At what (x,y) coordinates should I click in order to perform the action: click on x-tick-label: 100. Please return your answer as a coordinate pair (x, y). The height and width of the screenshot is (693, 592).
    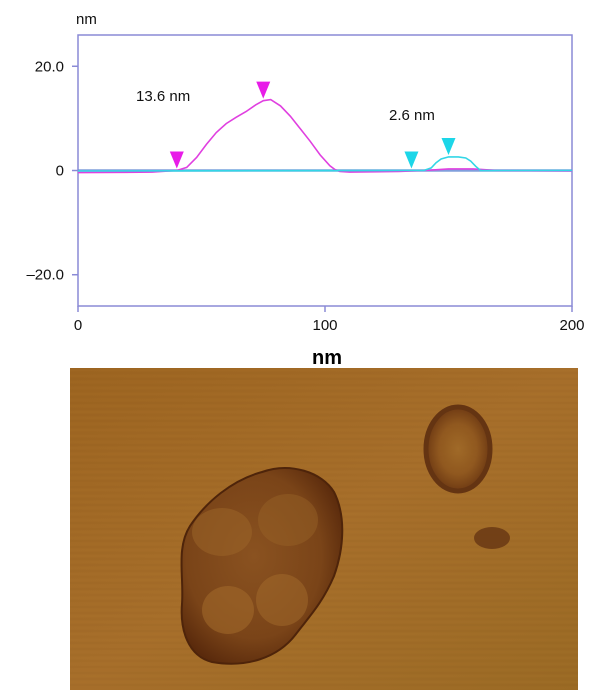
    Looking at the image, I should click on (324, 325).